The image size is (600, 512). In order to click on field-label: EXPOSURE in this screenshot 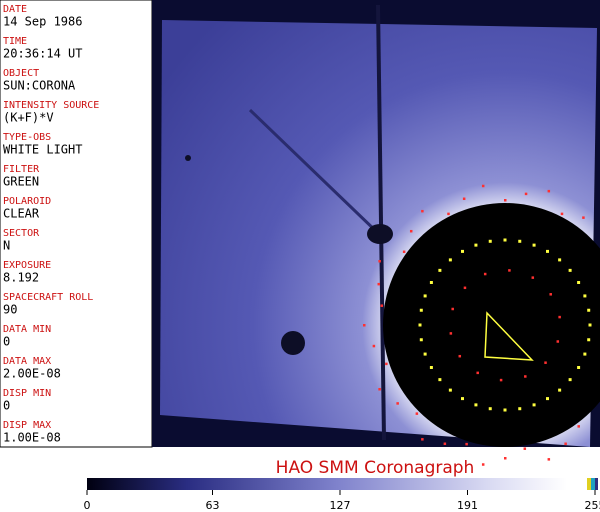, I will do `click(27, 265)`.